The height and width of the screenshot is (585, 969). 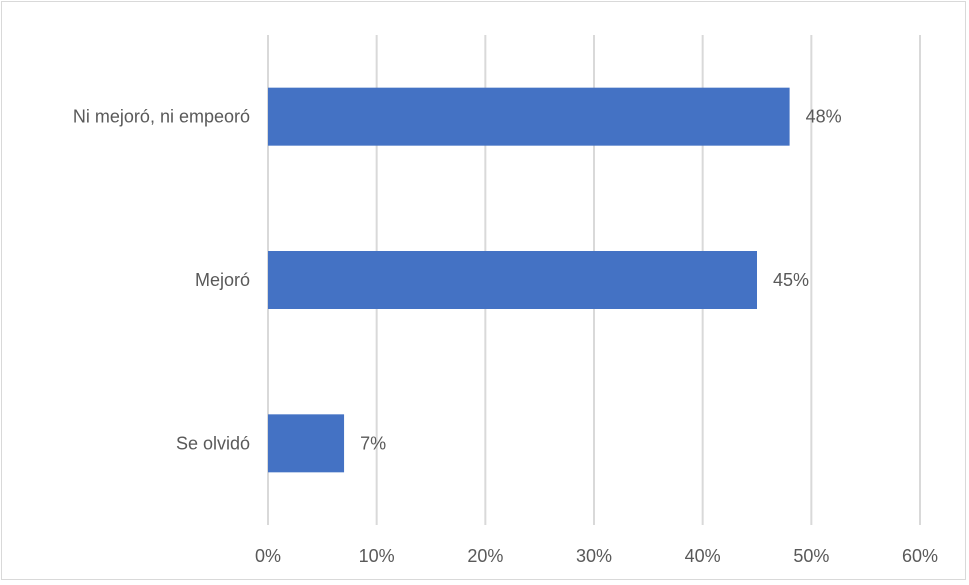 I want to click on category-label: Mejoró, so click(x=222, y=280).